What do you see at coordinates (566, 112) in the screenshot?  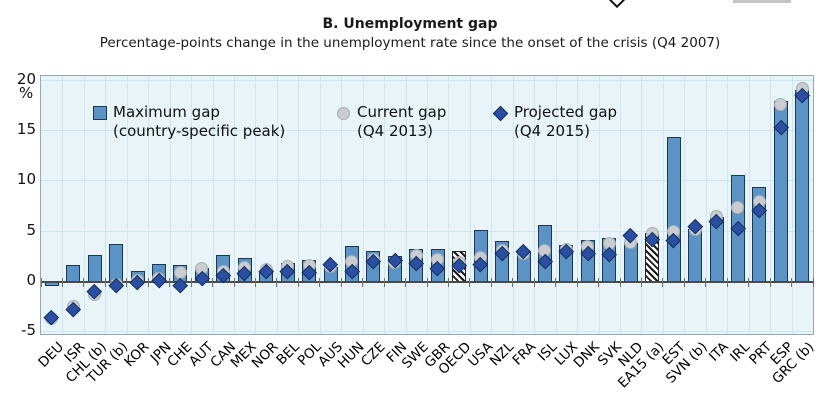 I see `legend-projected-line1: Projected gap` at bounding box center [566, 112].